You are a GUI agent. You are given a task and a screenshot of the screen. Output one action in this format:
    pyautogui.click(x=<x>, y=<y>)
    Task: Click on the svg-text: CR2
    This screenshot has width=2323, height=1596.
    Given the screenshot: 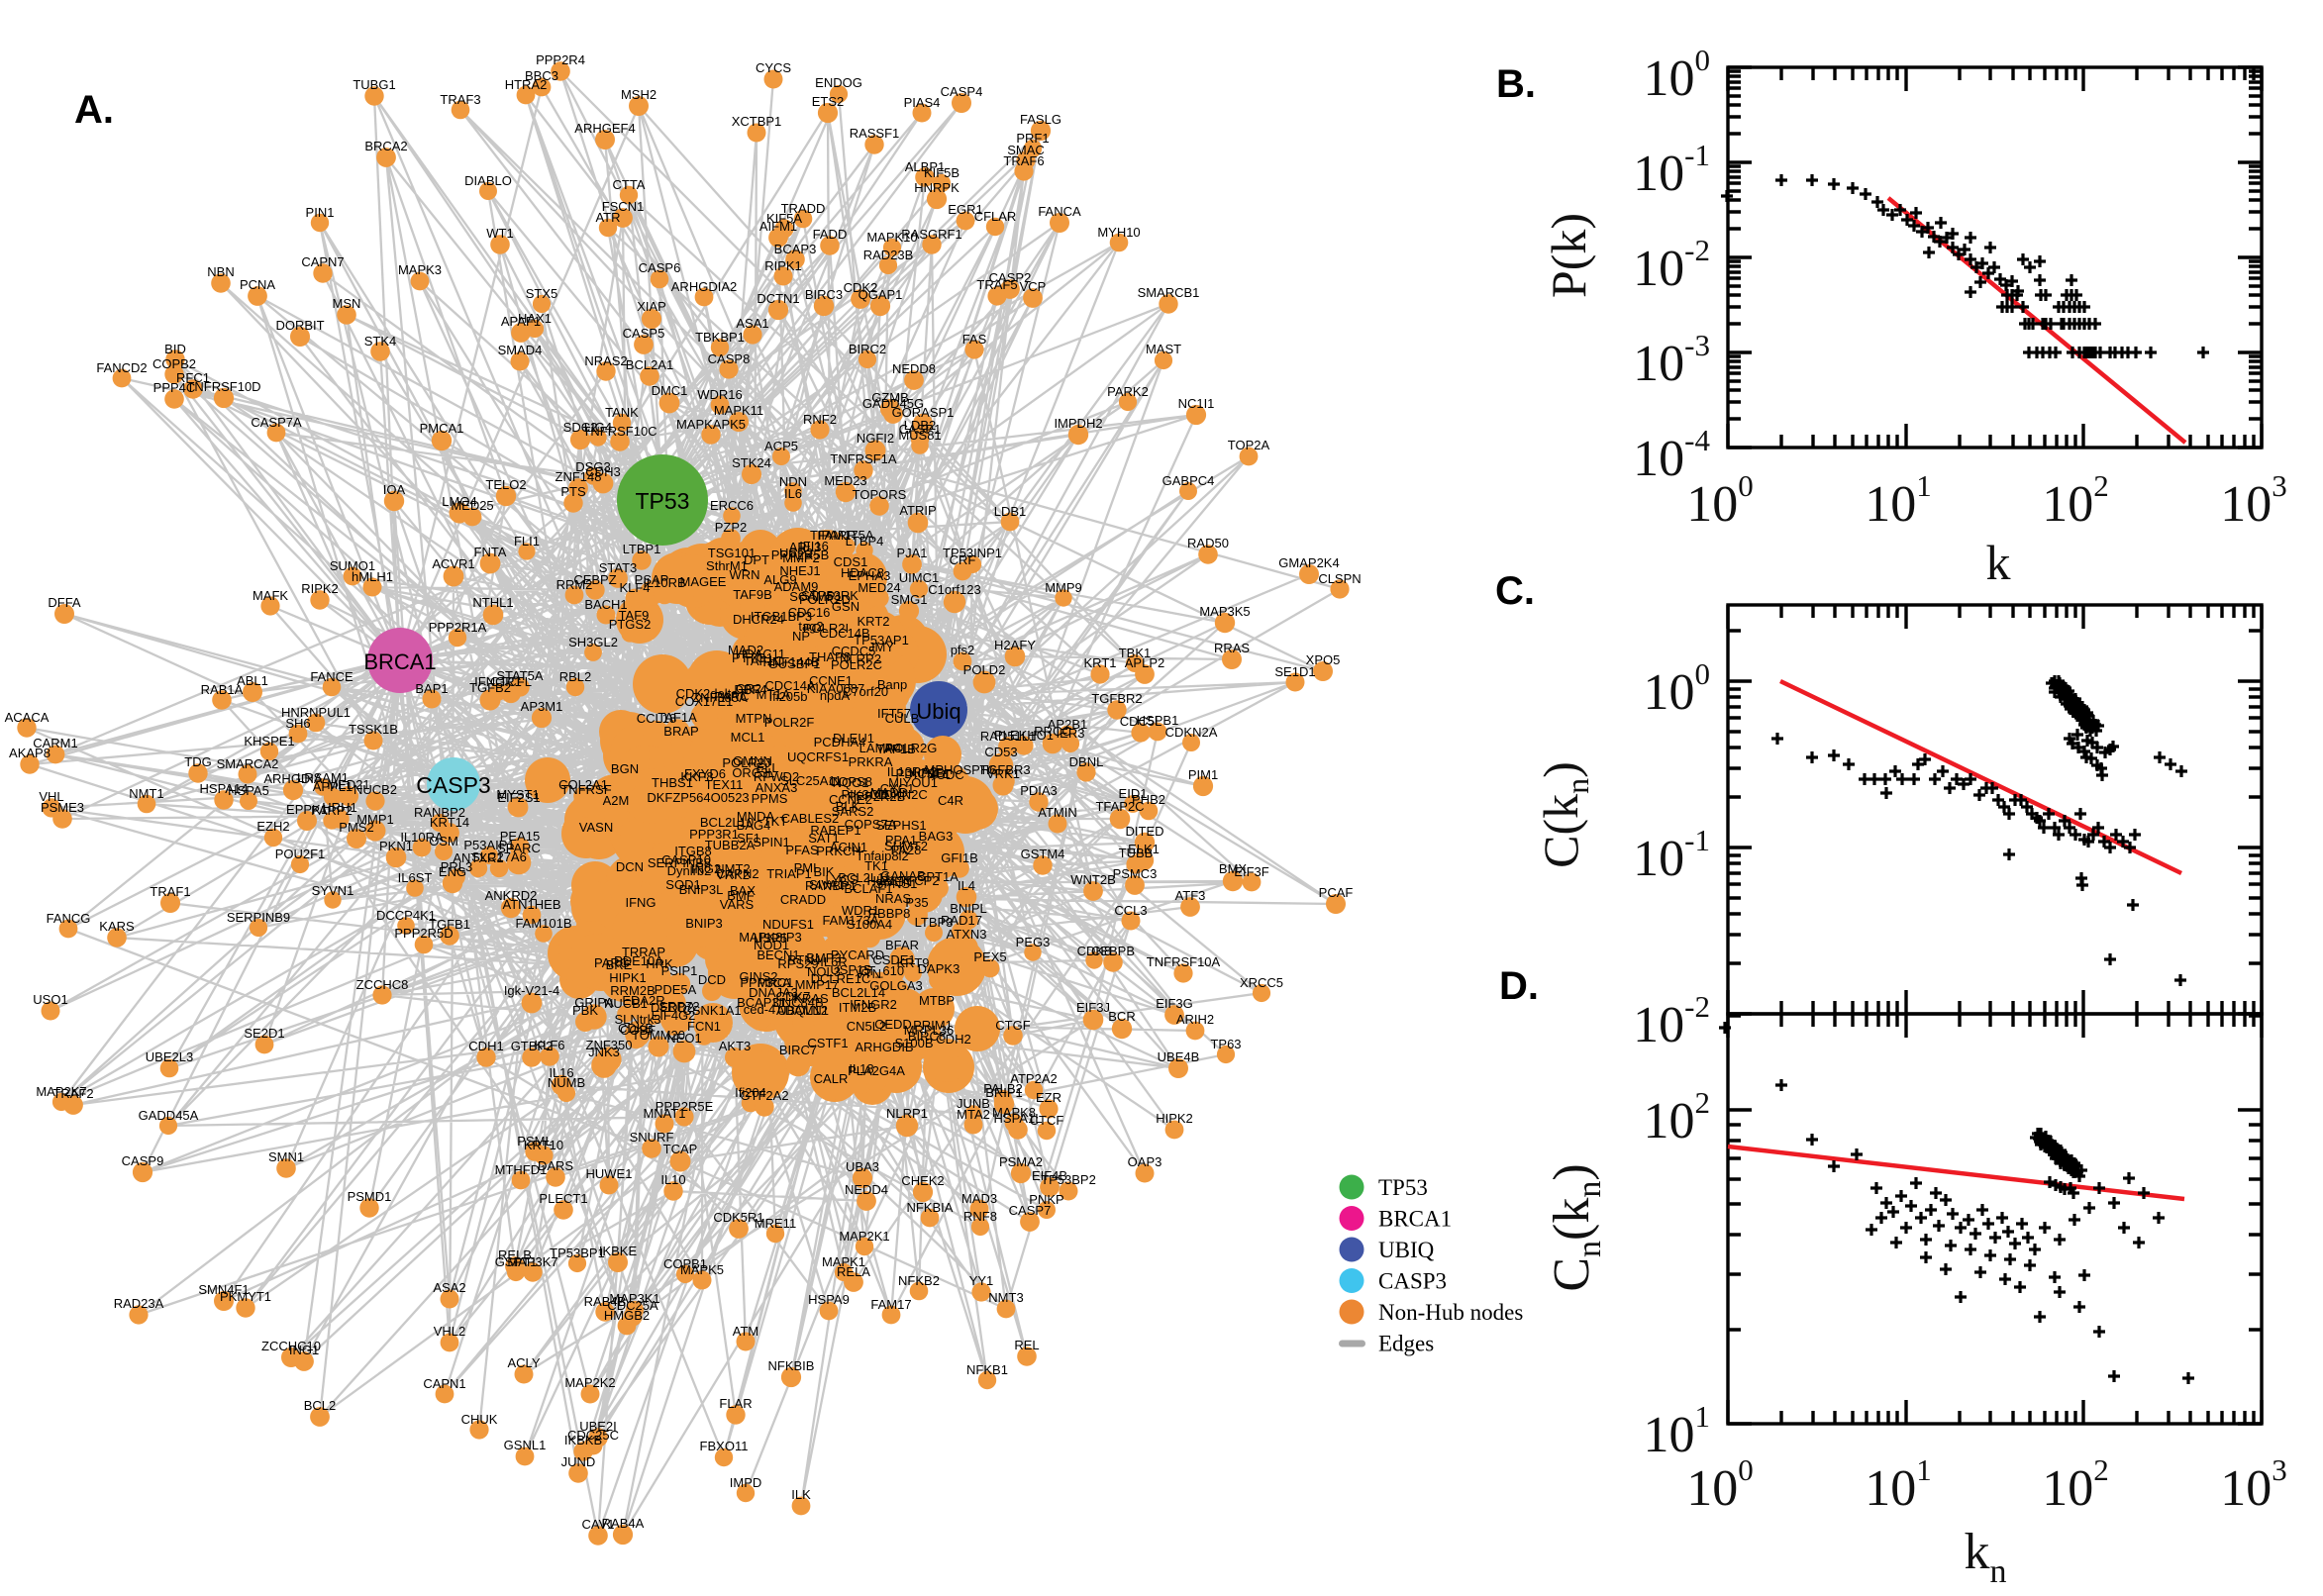 What is the action you would take?
    pyautogui.click(x=748, y=688)
    